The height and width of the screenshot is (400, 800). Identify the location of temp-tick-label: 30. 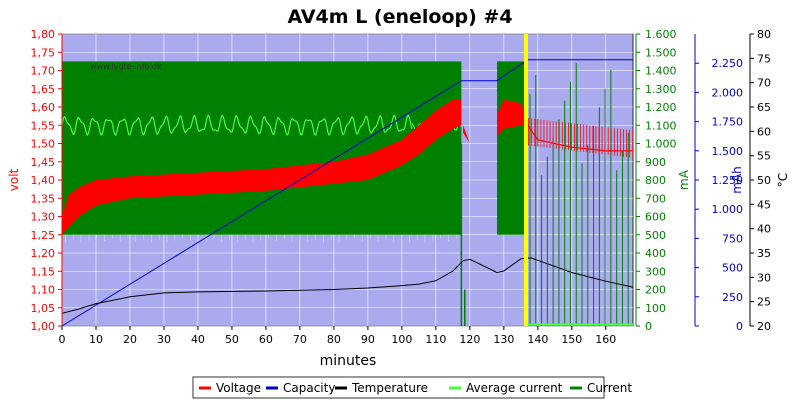
(764, 277).